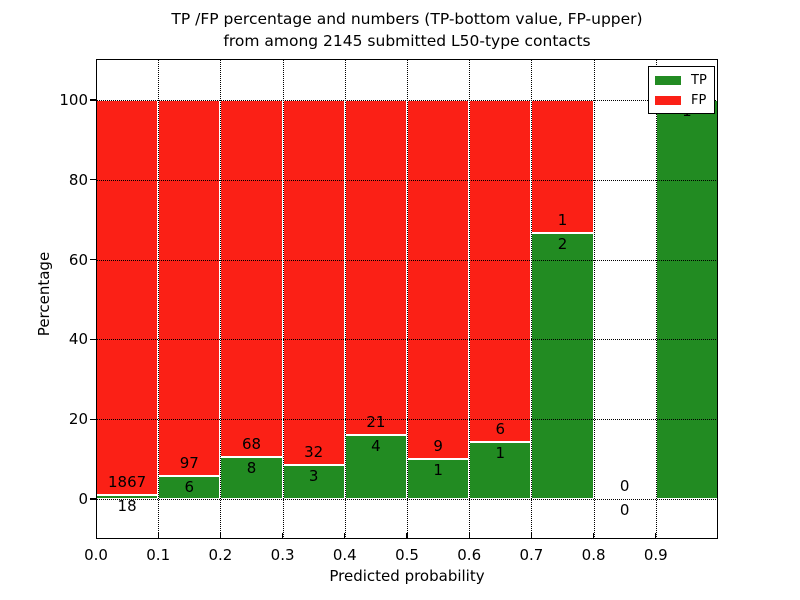  What do you see at coordinates (668, 100) in the screenshot?
I see `fp-swatch-icon` at bounding box center [668, 100].